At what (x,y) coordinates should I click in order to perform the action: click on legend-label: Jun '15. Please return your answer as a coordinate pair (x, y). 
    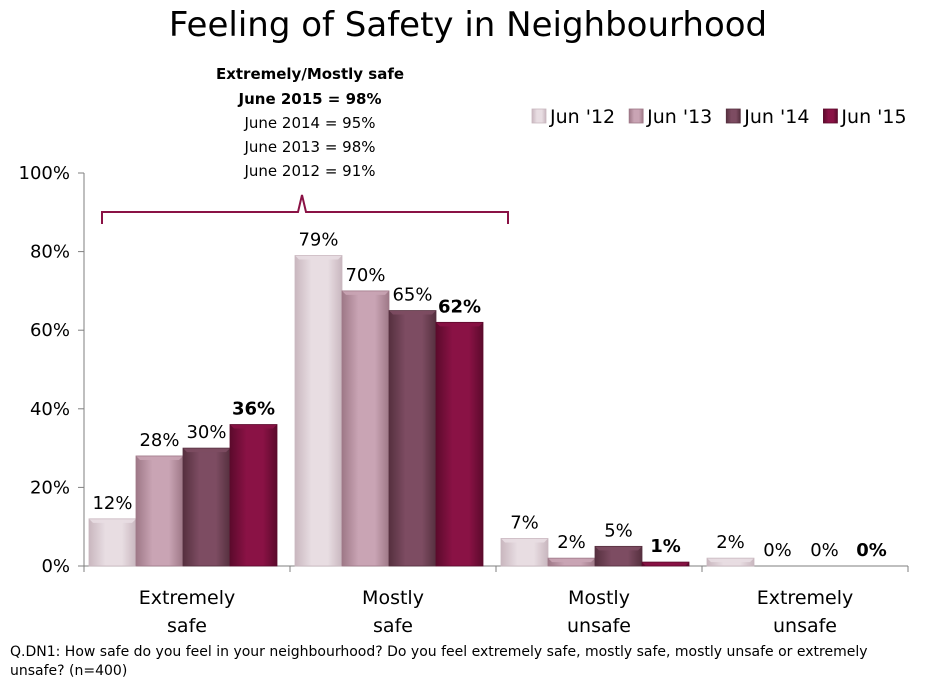
    Looking at the image, I should click on (873, 117).